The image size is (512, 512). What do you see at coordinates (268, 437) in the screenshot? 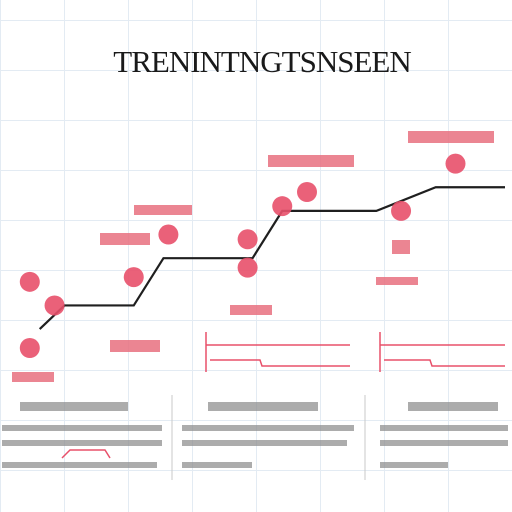
I see `dividers` at bounding box center [268, 437].